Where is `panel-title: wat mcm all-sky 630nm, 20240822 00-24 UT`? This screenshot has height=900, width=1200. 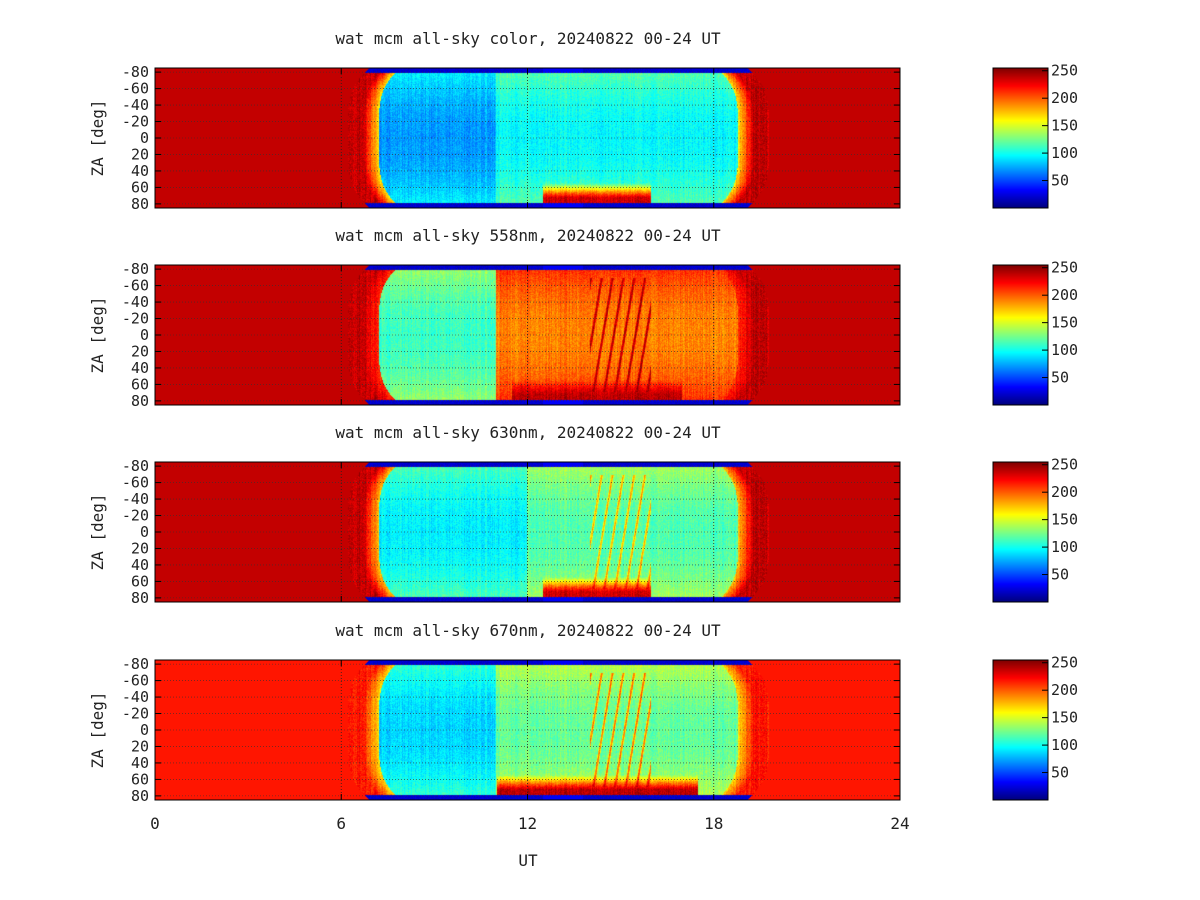
panel-title: wat mcm all-sky 630nm, 20240822 00-24 UT is located at coordinates (528, 432).